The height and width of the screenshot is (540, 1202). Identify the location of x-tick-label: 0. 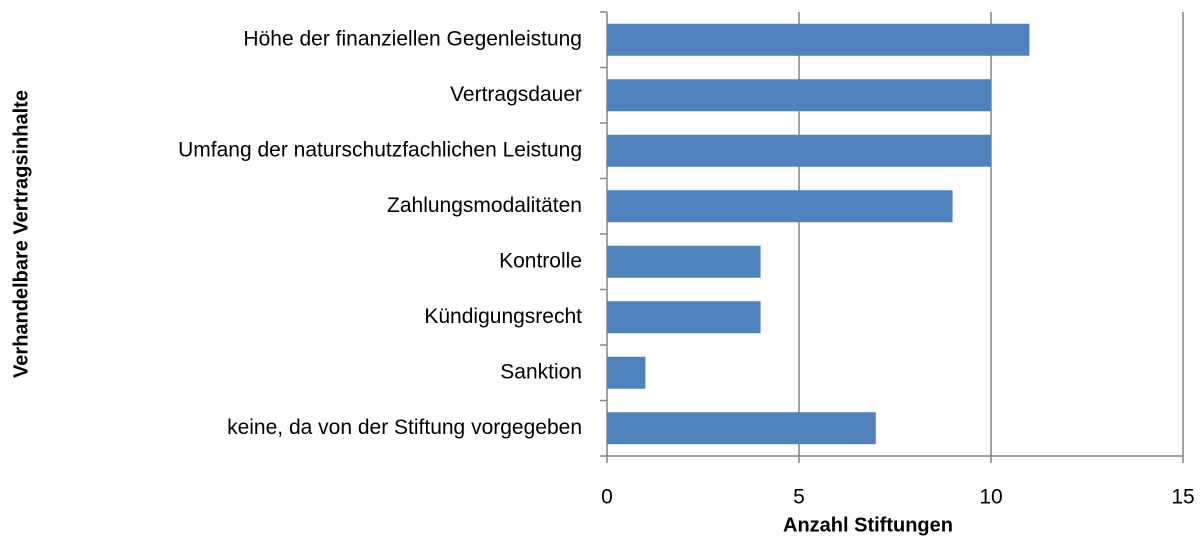
(607, 497).